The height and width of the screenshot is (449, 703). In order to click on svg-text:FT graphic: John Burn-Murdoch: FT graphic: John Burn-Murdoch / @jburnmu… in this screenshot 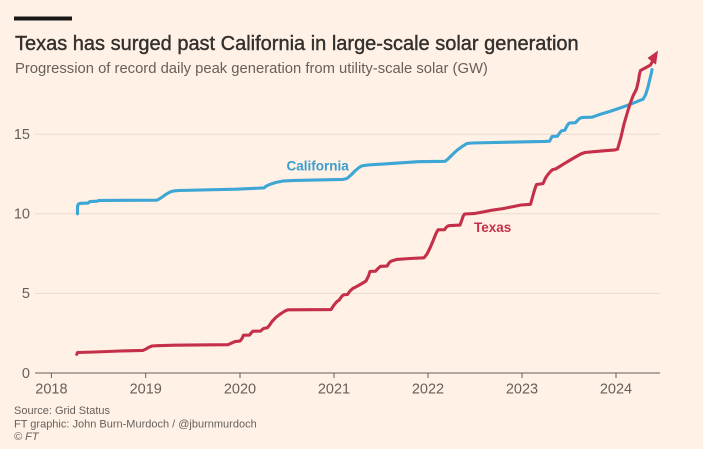, I will do `click(135, 424)`.